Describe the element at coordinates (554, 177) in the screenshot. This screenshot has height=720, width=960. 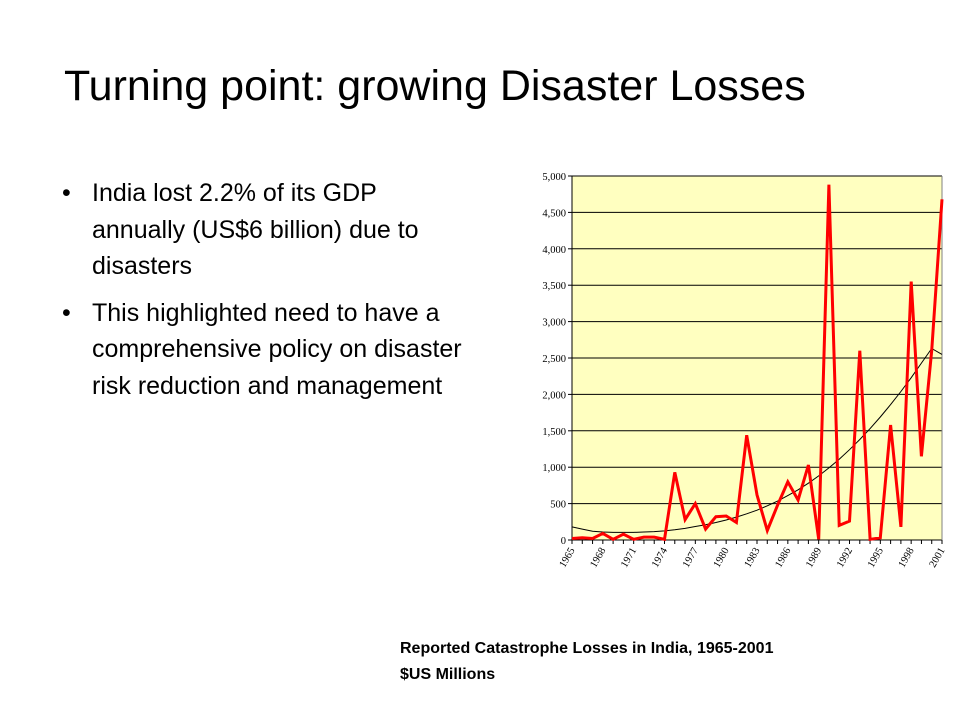
I see `y-tick-label: 5,000` at that location.